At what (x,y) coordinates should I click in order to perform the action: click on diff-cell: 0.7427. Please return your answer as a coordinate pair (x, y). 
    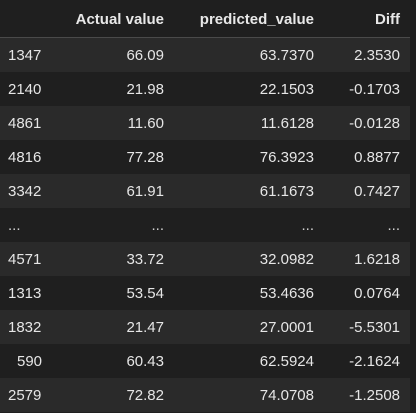
    Looking at the image, I should click on (367, 191).